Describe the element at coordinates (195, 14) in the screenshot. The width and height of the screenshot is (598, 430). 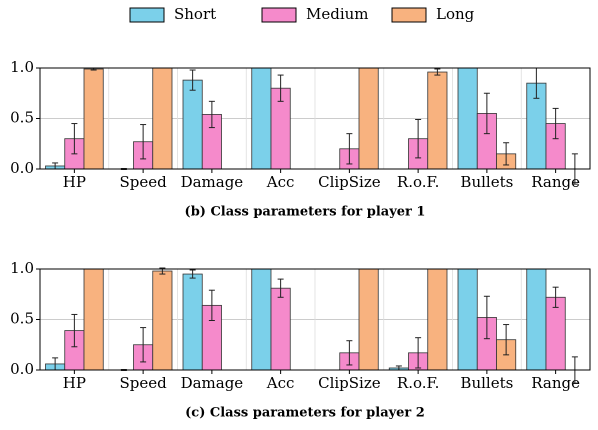
I see `legend-label: Short` at that location.